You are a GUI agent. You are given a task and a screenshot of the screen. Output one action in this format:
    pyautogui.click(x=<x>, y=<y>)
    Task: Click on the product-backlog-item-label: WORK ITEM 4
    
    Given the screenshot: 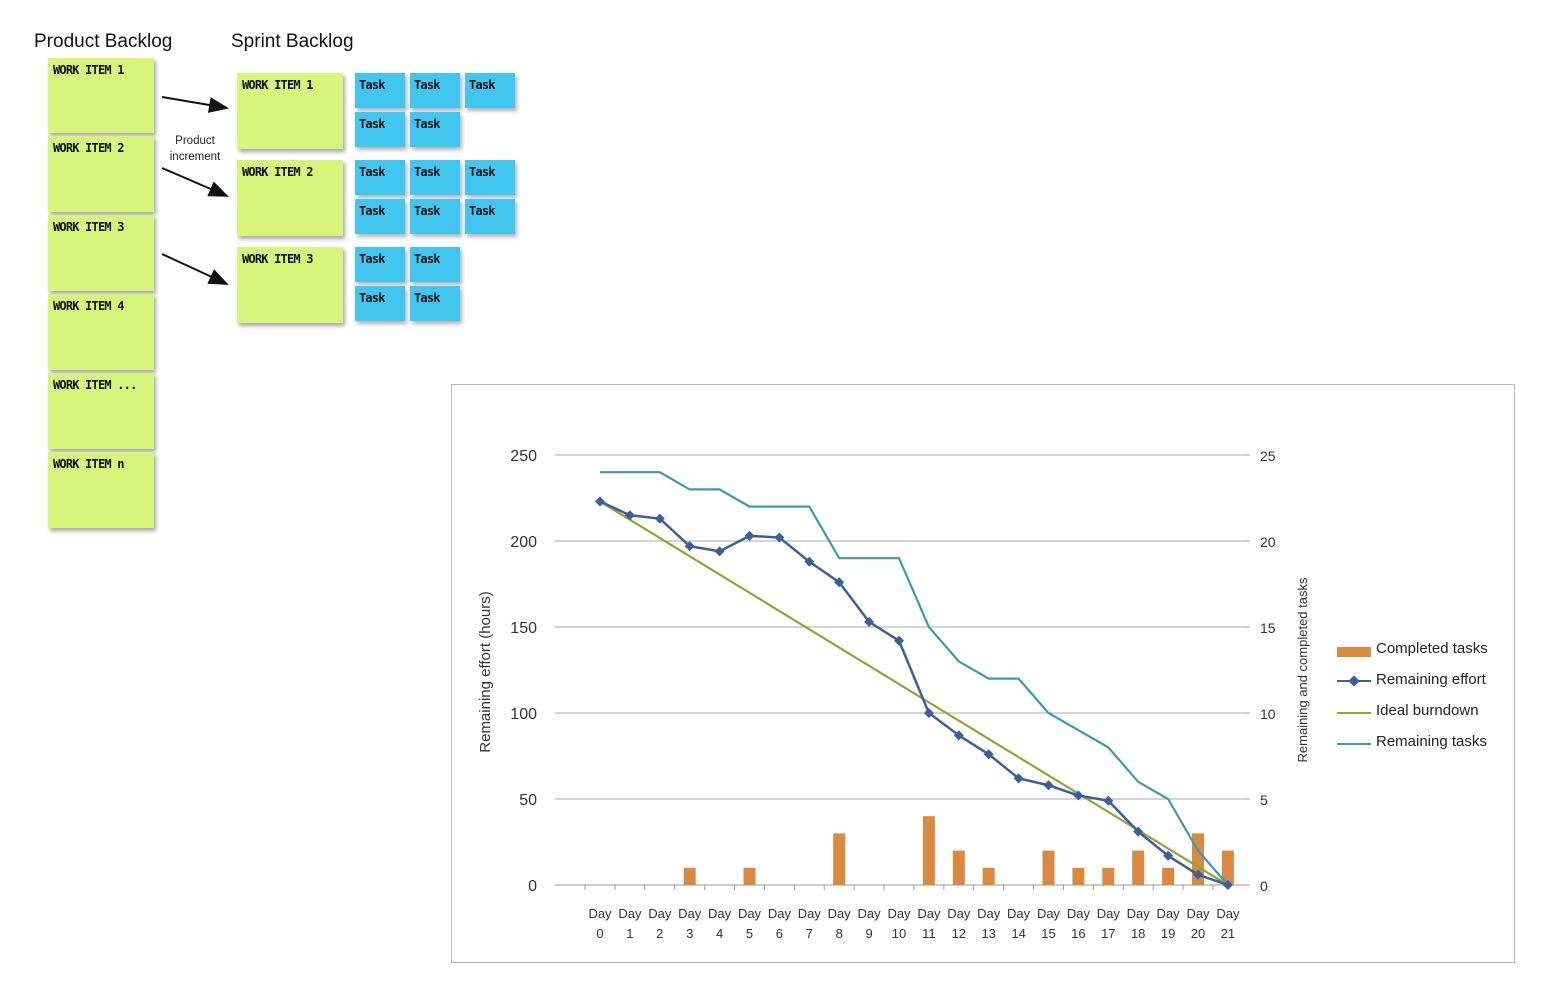 What is the action you would take?
    pyautogui.click(x=88, y=306)
    